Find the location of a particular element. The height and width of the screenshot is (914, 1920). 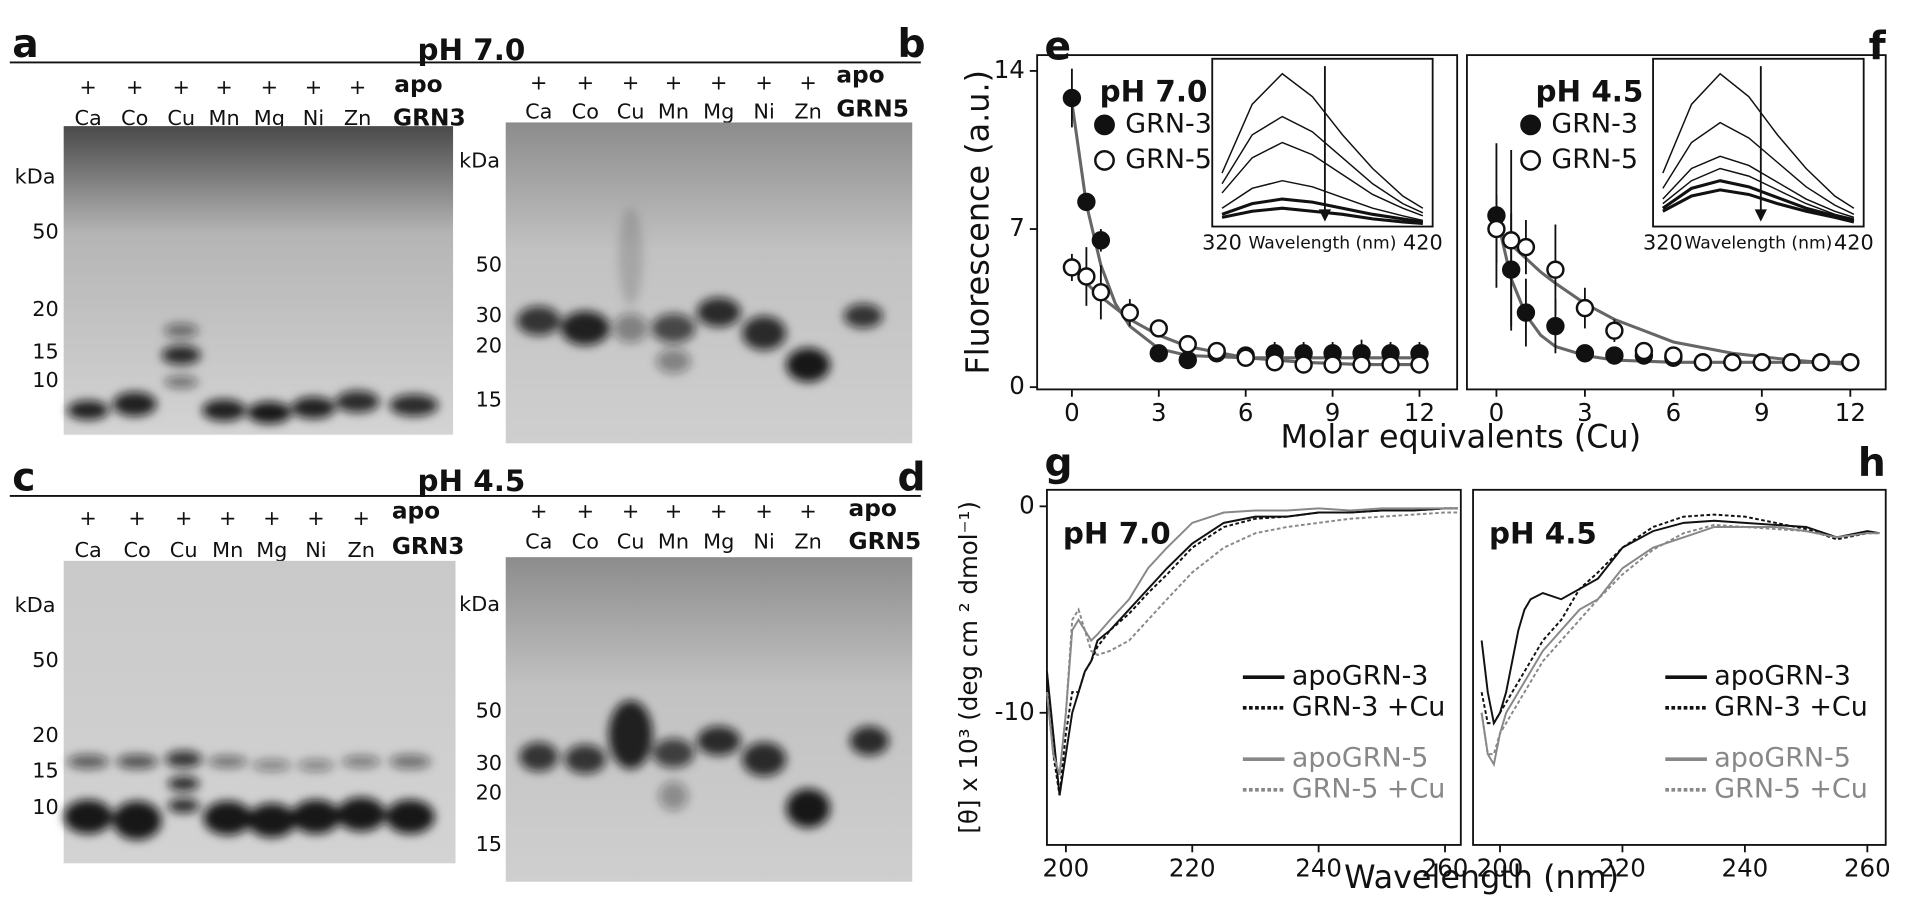

y-axis-label: Fluorescence (a.u.) is located at coordinates (978, 222).